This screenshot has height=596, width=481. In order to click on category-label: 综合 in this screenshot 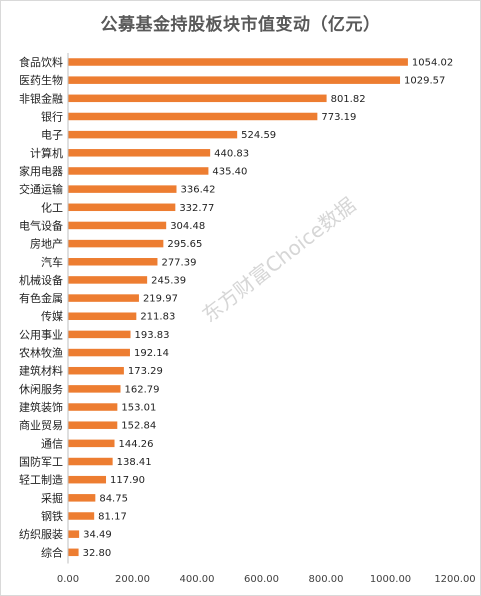, I will do `click(52, 552)`.